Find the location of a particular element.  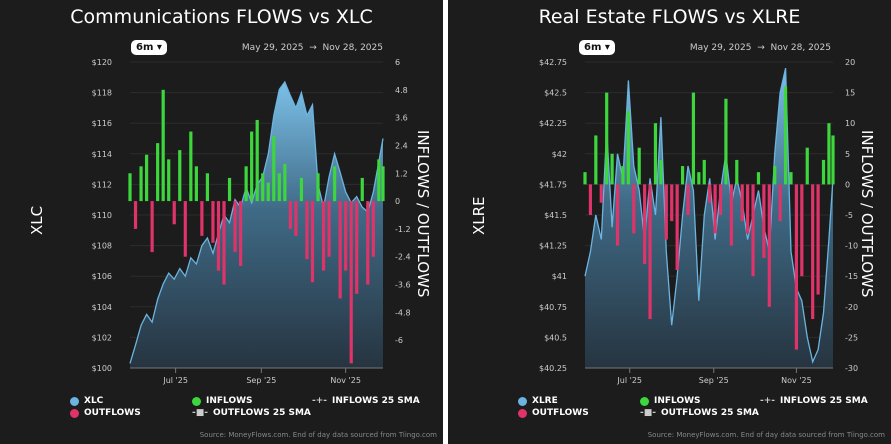

left-tick-label: $120 is located at coordinates (102, 62).